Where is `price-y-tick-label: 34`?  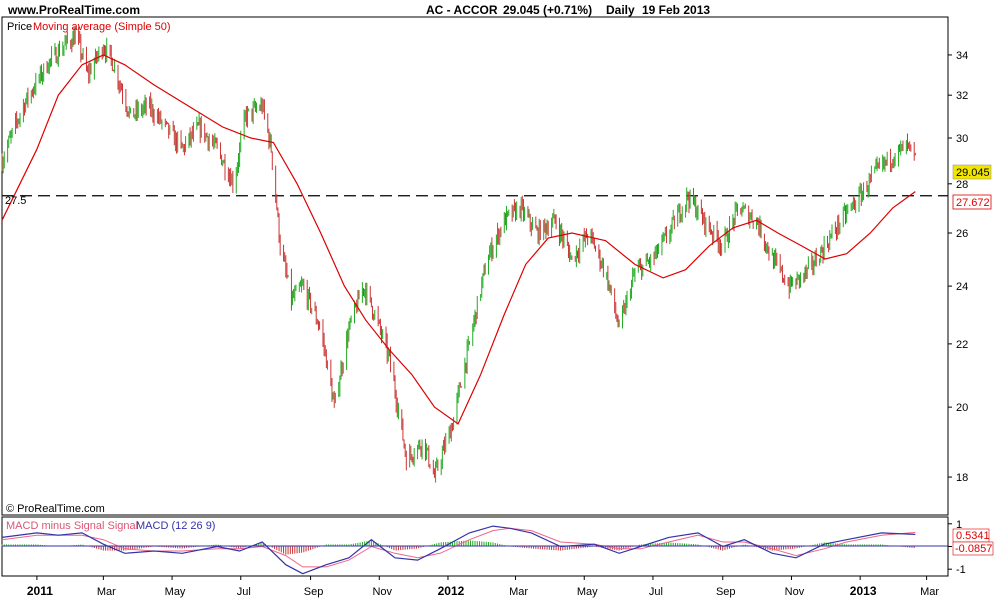
price-y-tick-label: 34 is located at coordinates (962, 56).